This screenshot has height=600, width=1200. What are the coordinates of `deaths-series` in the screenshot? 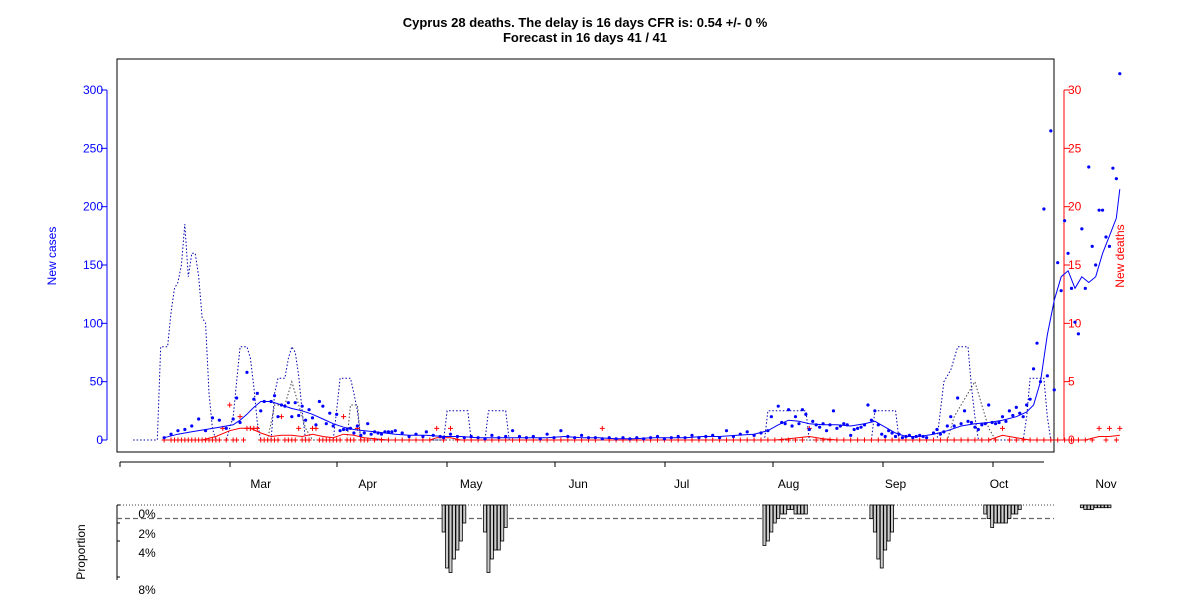 It's located at (642, 422).